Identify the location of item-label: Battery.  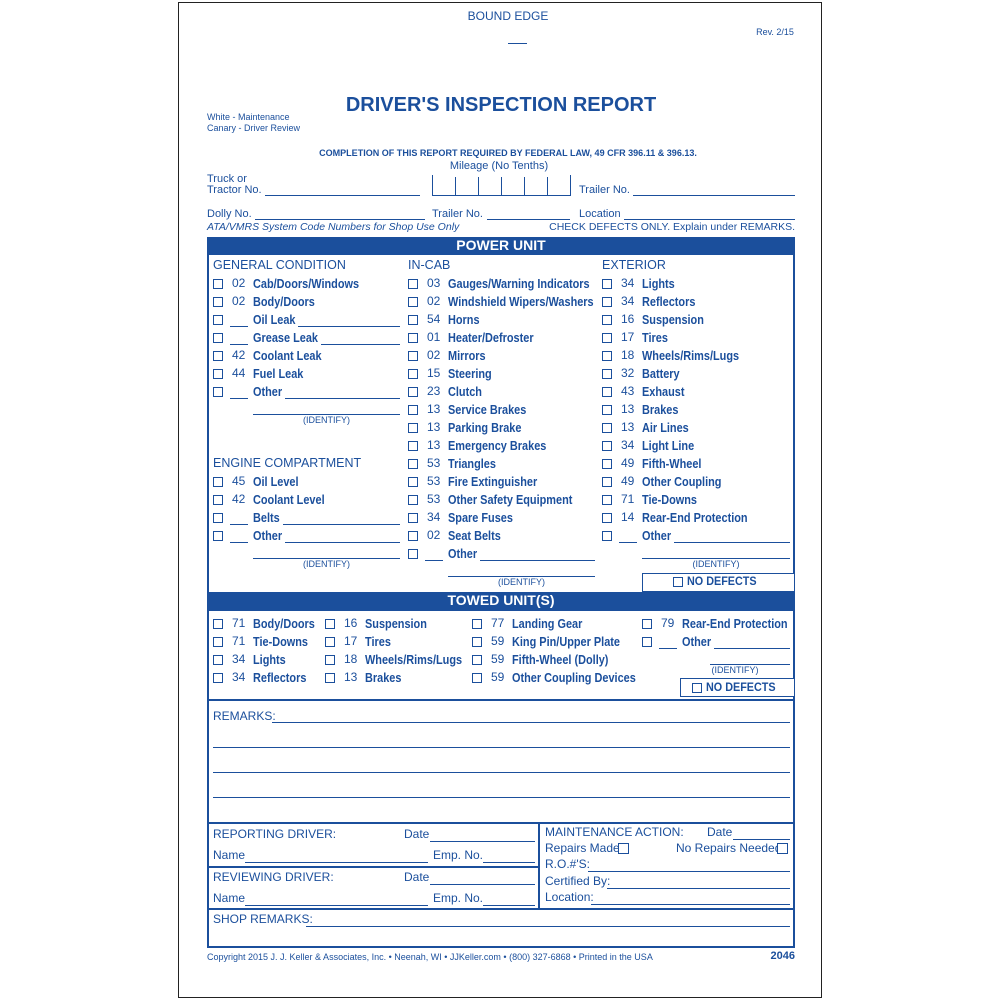
(661, 373).